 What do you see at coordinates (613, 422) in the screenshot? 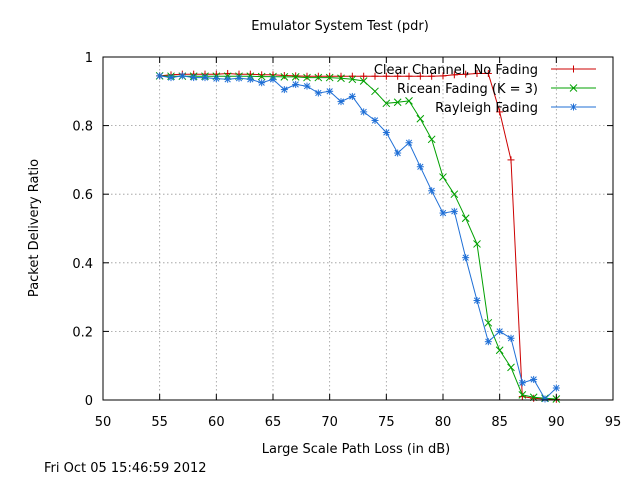
I see `x-tick-label: 95` at bounding box center [613, 422].